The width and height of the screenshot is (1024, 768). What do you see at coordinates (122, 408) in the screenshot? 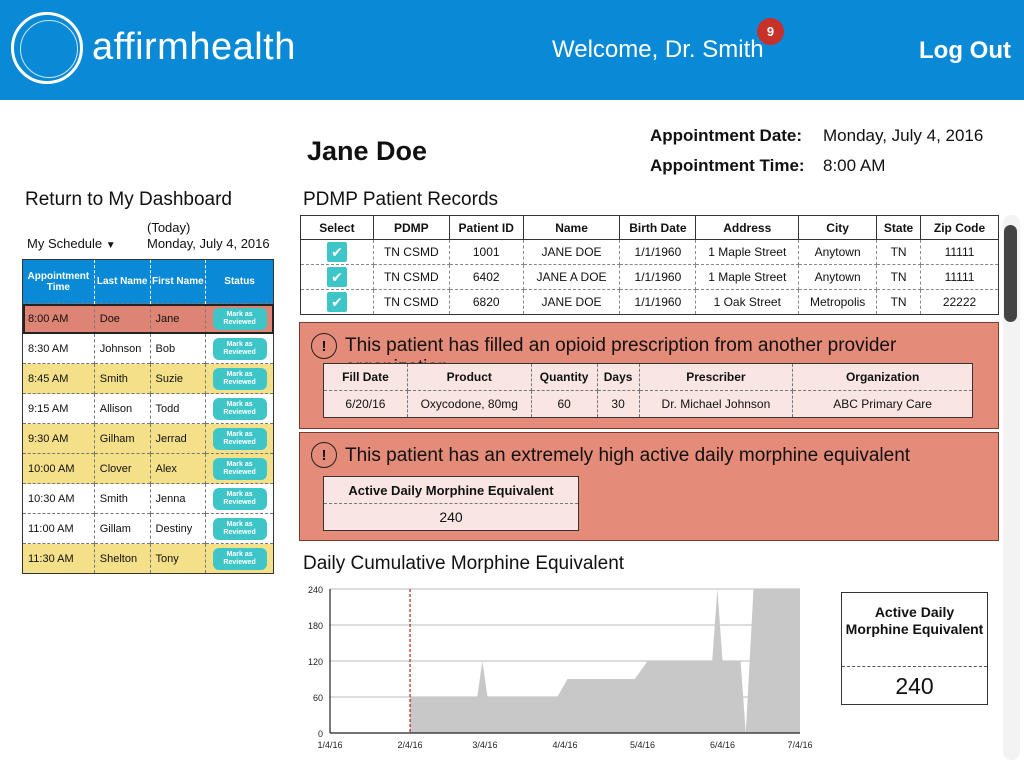
I see `last-name-cell: Allison` at bounding box center [122, 408].